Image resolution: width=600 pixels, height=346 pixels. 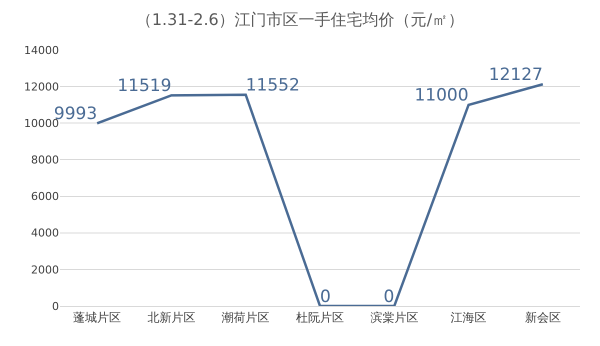 I want to click on y-tick-label: 12000, so click(x=41, y=87).